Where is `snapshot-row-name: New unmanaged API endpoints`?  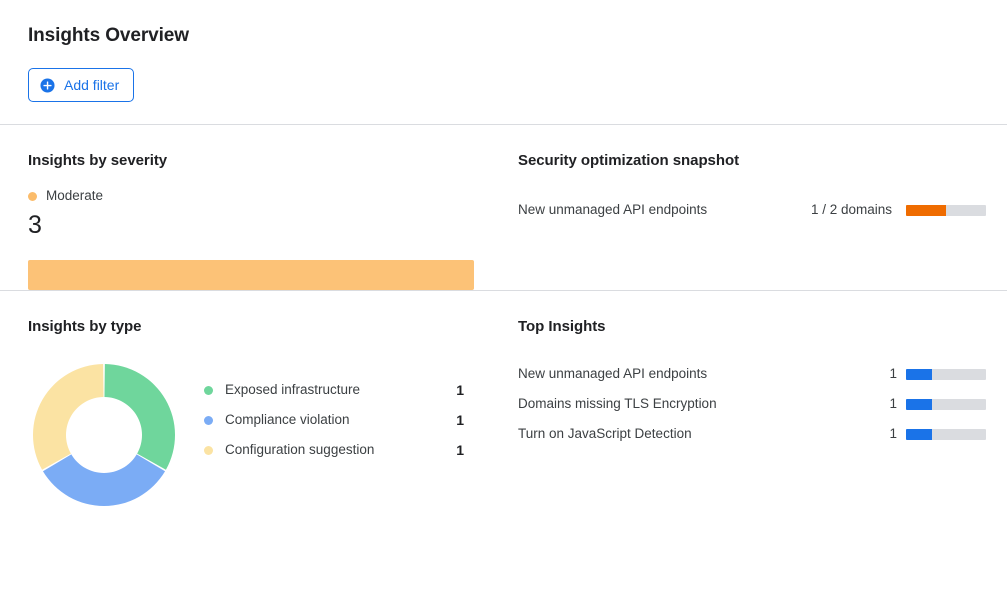
snapshot-row-name: New unmanaged API endpoints is located at coordinates (613, 209).